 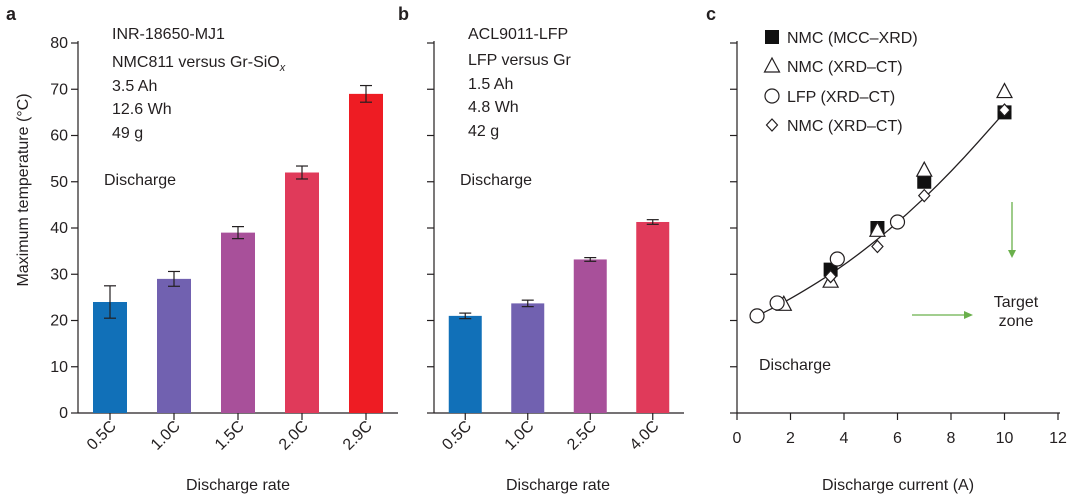 What do you see at coordinates (483, 131) in the screenshot?
I see `cell-b-mass: 42 g` at bounding box center [483, 131].